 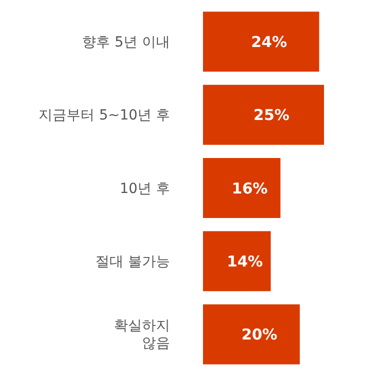 I want to click on y-tick-label: 향후 5년 이내, so click(x=126, y=42).